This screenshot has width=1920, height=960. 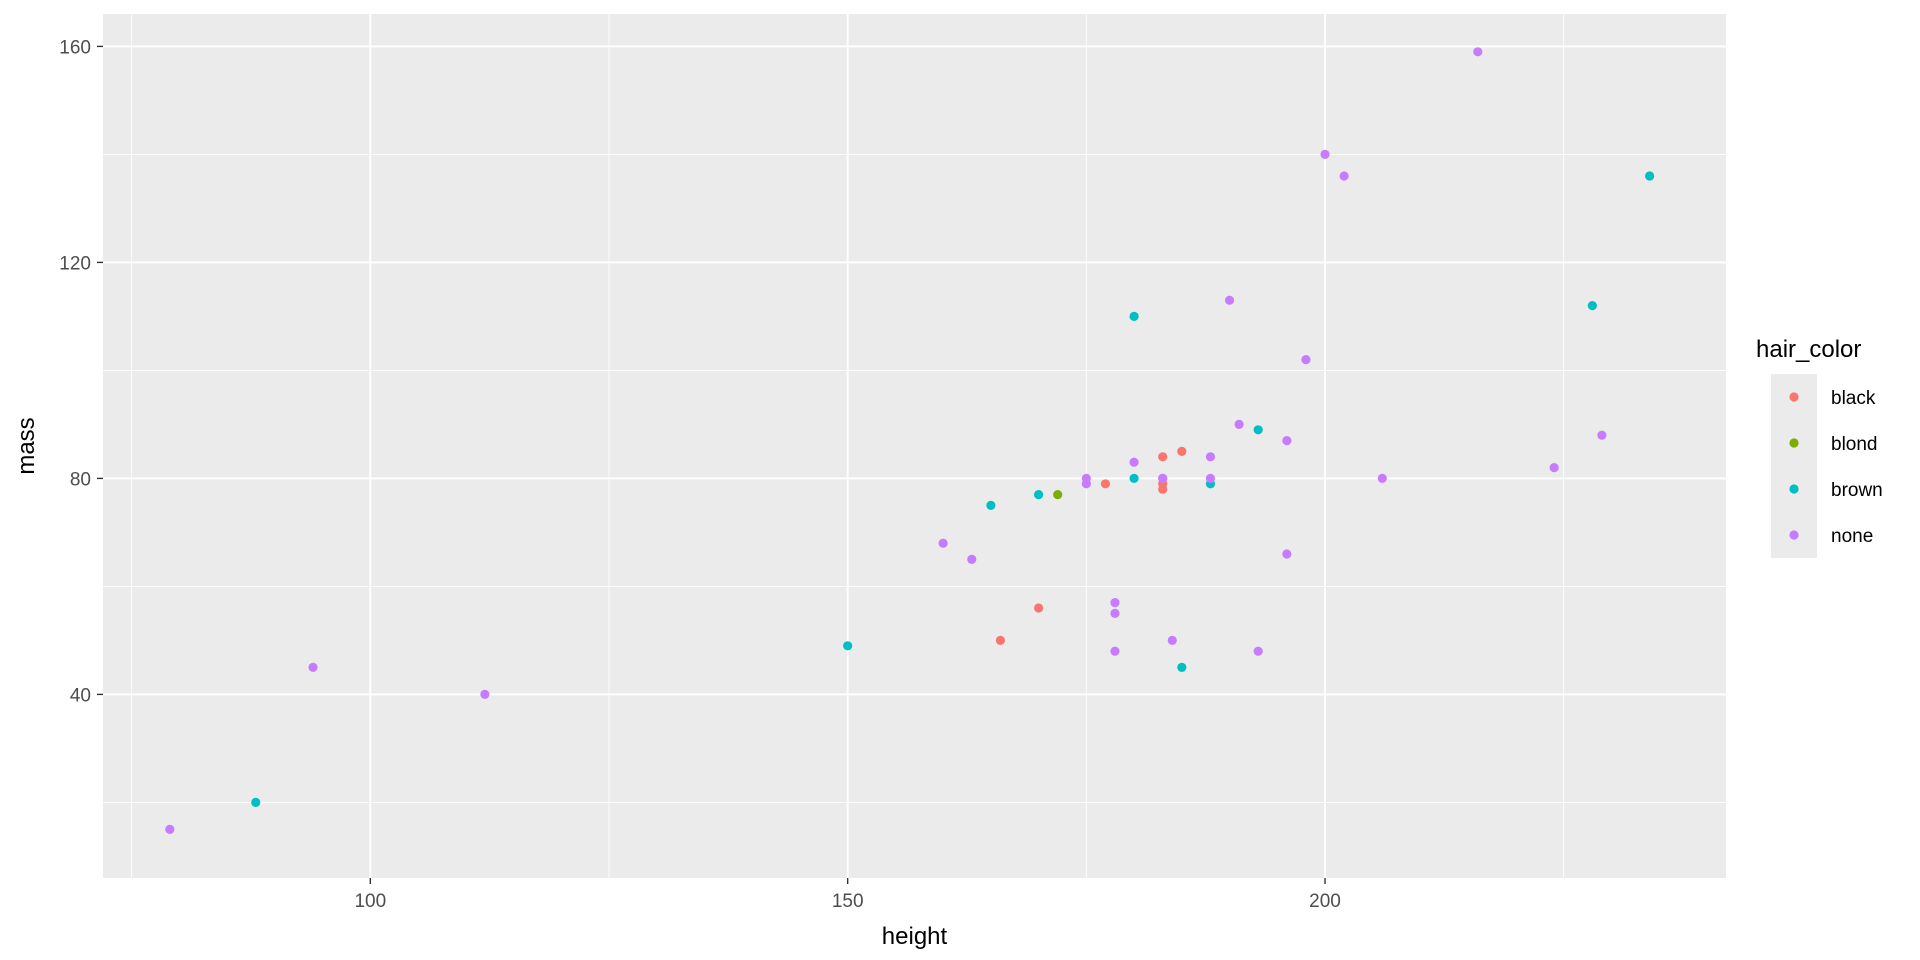 I want to click on legend-label-blond: blond, so click(x=1854, y=444).